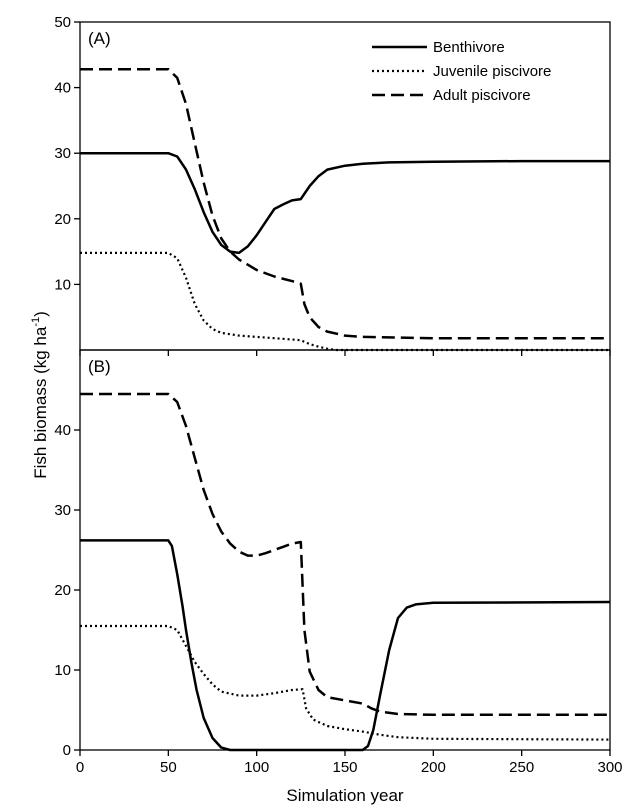 The width and height of the screenshot is (632, 808). I want to click on panel-b-series-juvenile-piscivore, so click(345, 682).